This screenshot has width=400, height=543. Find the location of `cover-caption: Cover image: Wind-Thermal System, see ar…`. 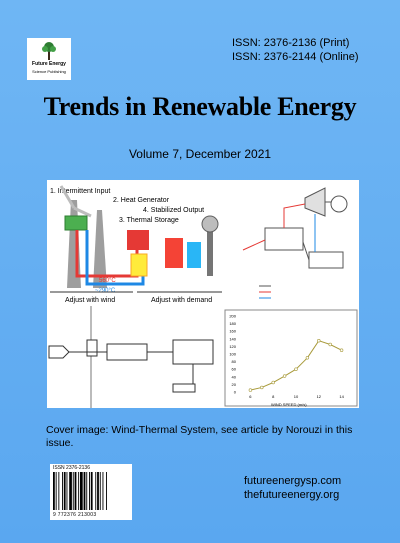

cover-caption: Cover image: Wind-Thermal System, see ar… is located at coordinates (199, 436).